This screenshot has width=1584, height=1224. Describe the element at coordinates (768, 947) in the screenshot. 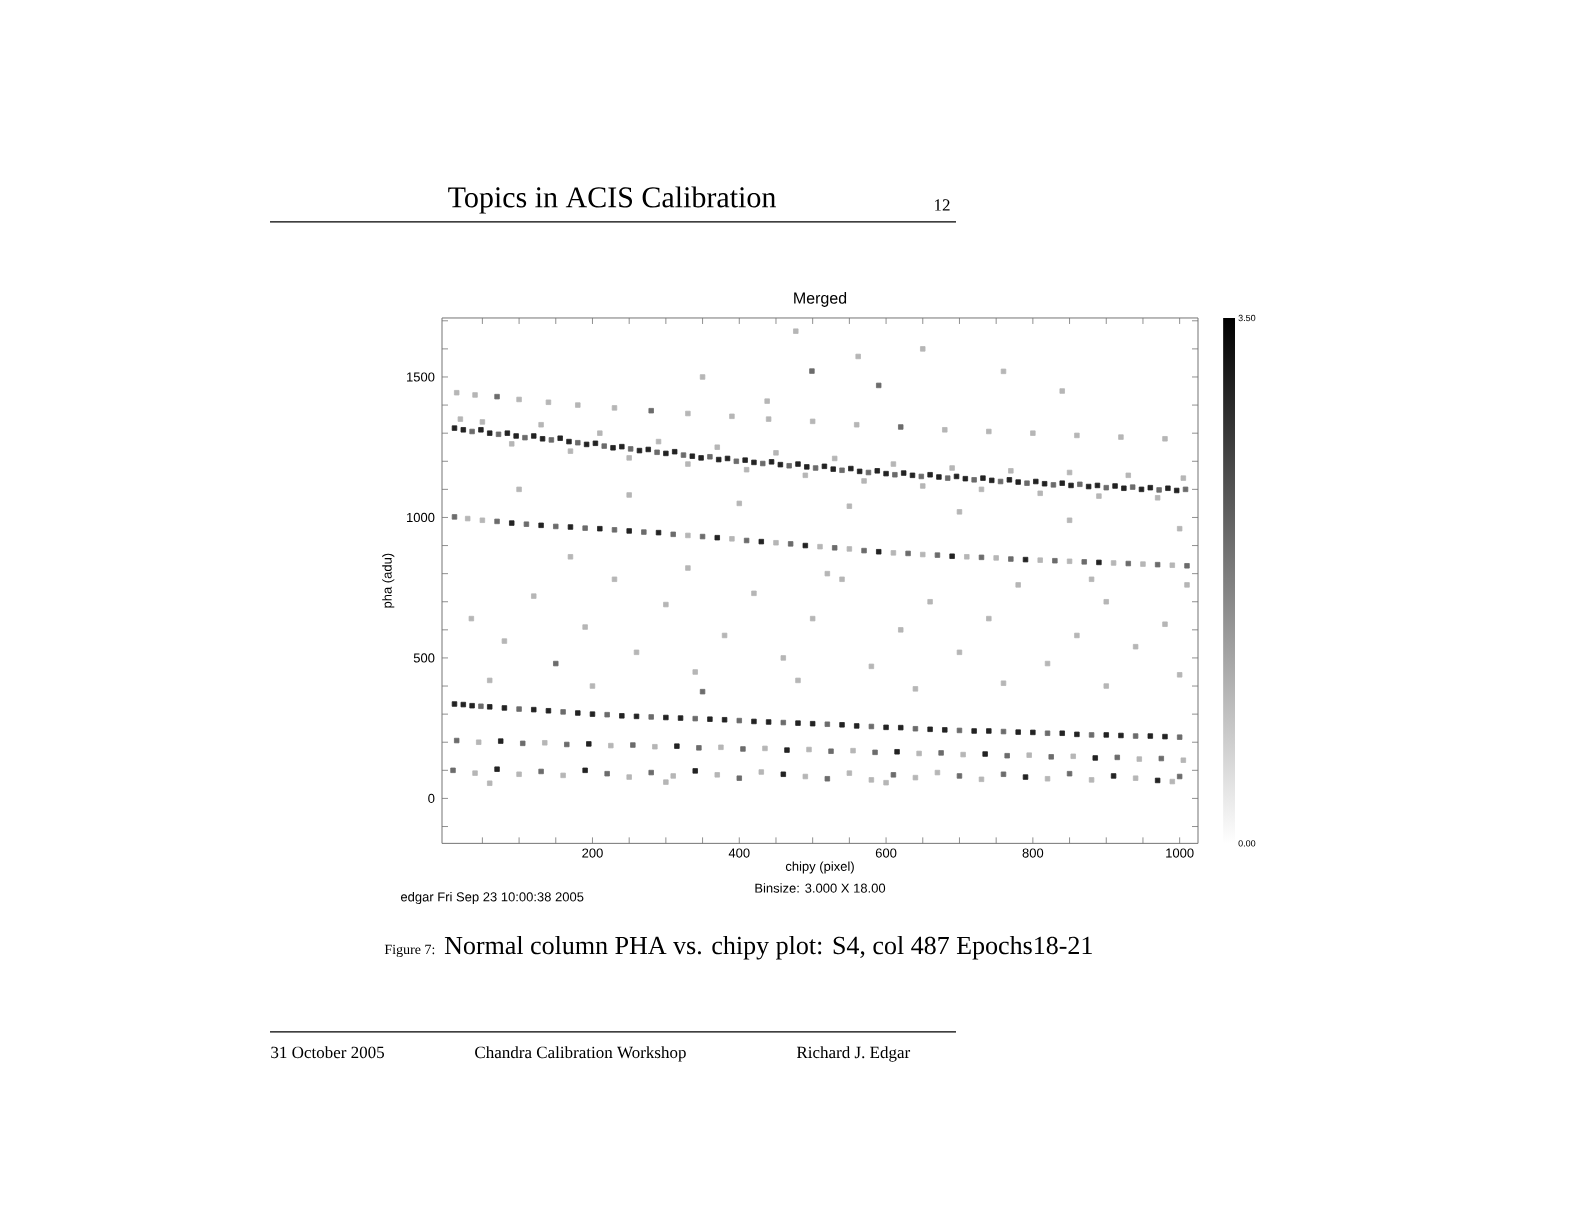

I see `text: Normal column PHA vs. chipy plot: S4, col 487 Epochs18-21` at that location.